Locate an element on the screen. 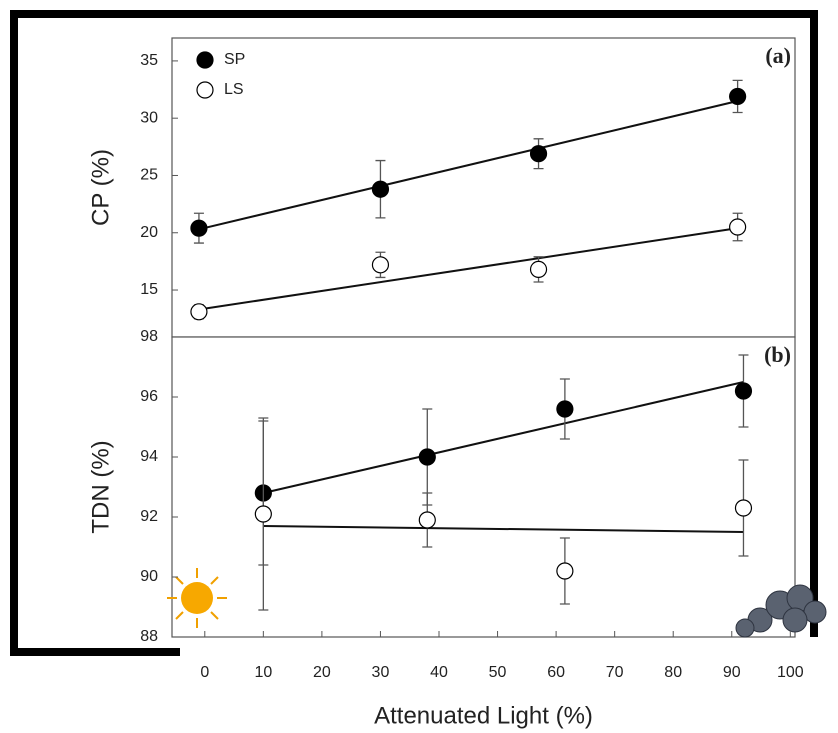  y-tick-label: 15 is located at coordinates (149, 289).